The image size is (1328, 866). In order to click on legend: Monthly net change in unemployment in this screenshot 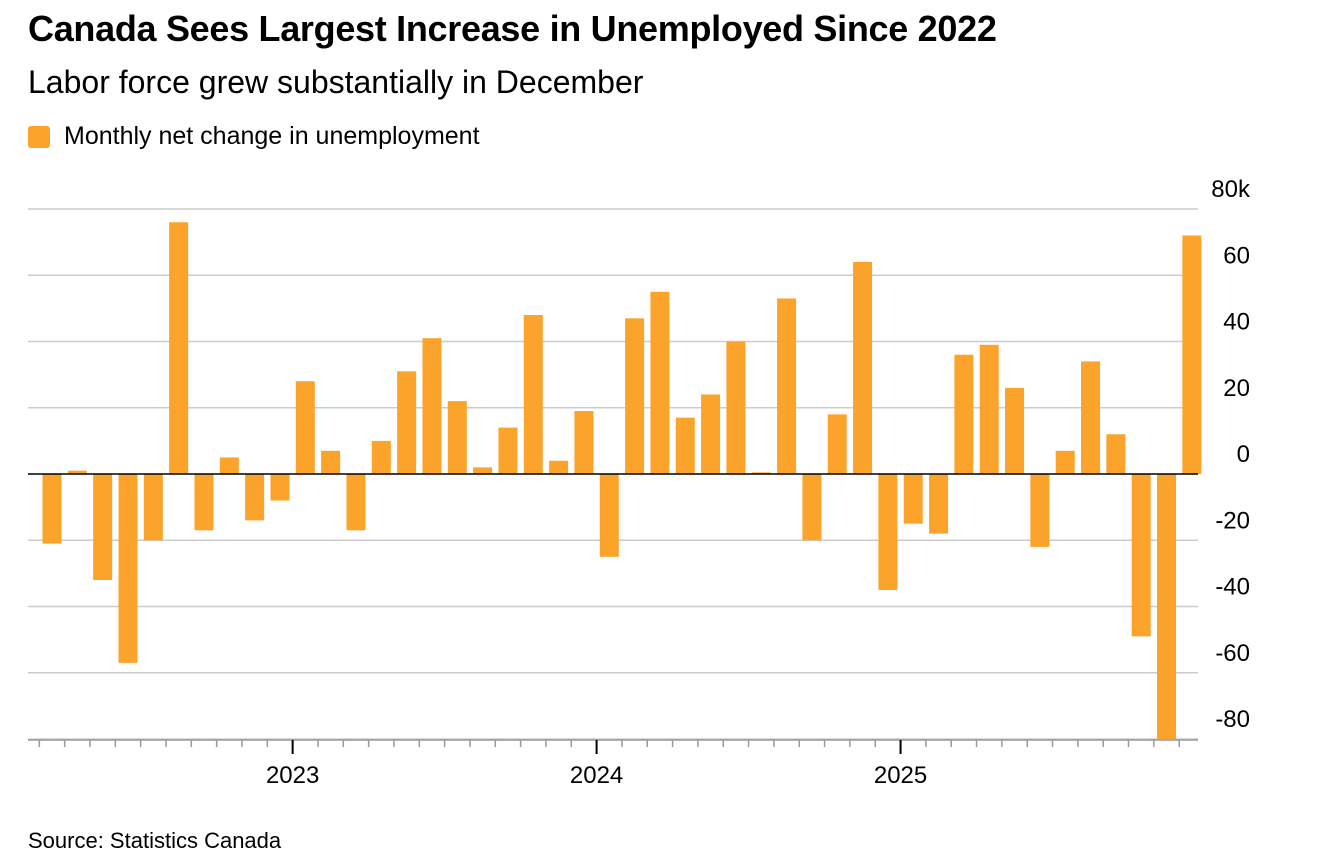, I will do `click(254, 136)`.